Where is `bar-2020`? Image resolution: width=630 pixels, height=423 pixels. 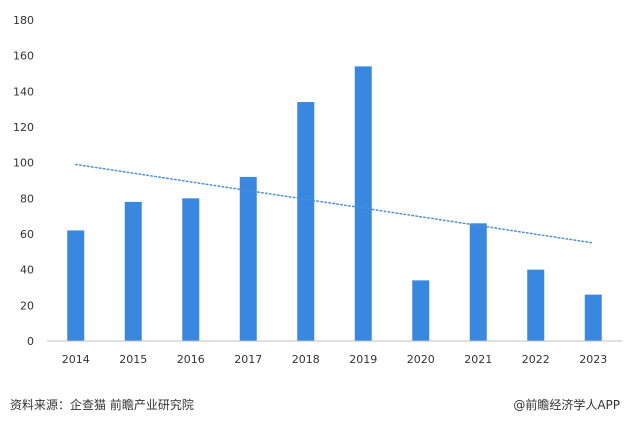
bar-2020 is located at coordinates (421, 310).